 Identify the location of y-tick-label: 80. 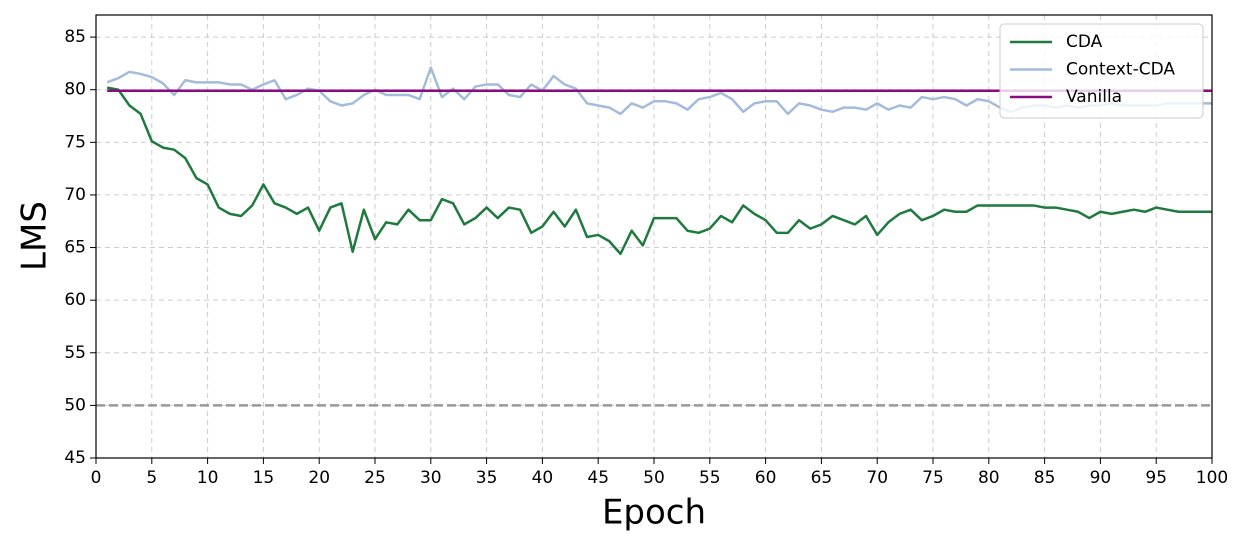
(75, 90).